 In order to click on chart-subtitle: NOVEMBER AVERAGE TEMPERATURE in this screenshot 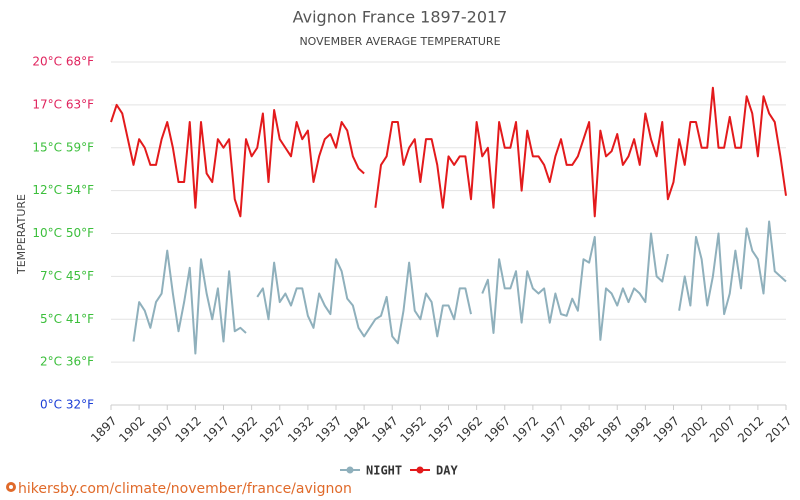, I will do `click(399, 41)`.